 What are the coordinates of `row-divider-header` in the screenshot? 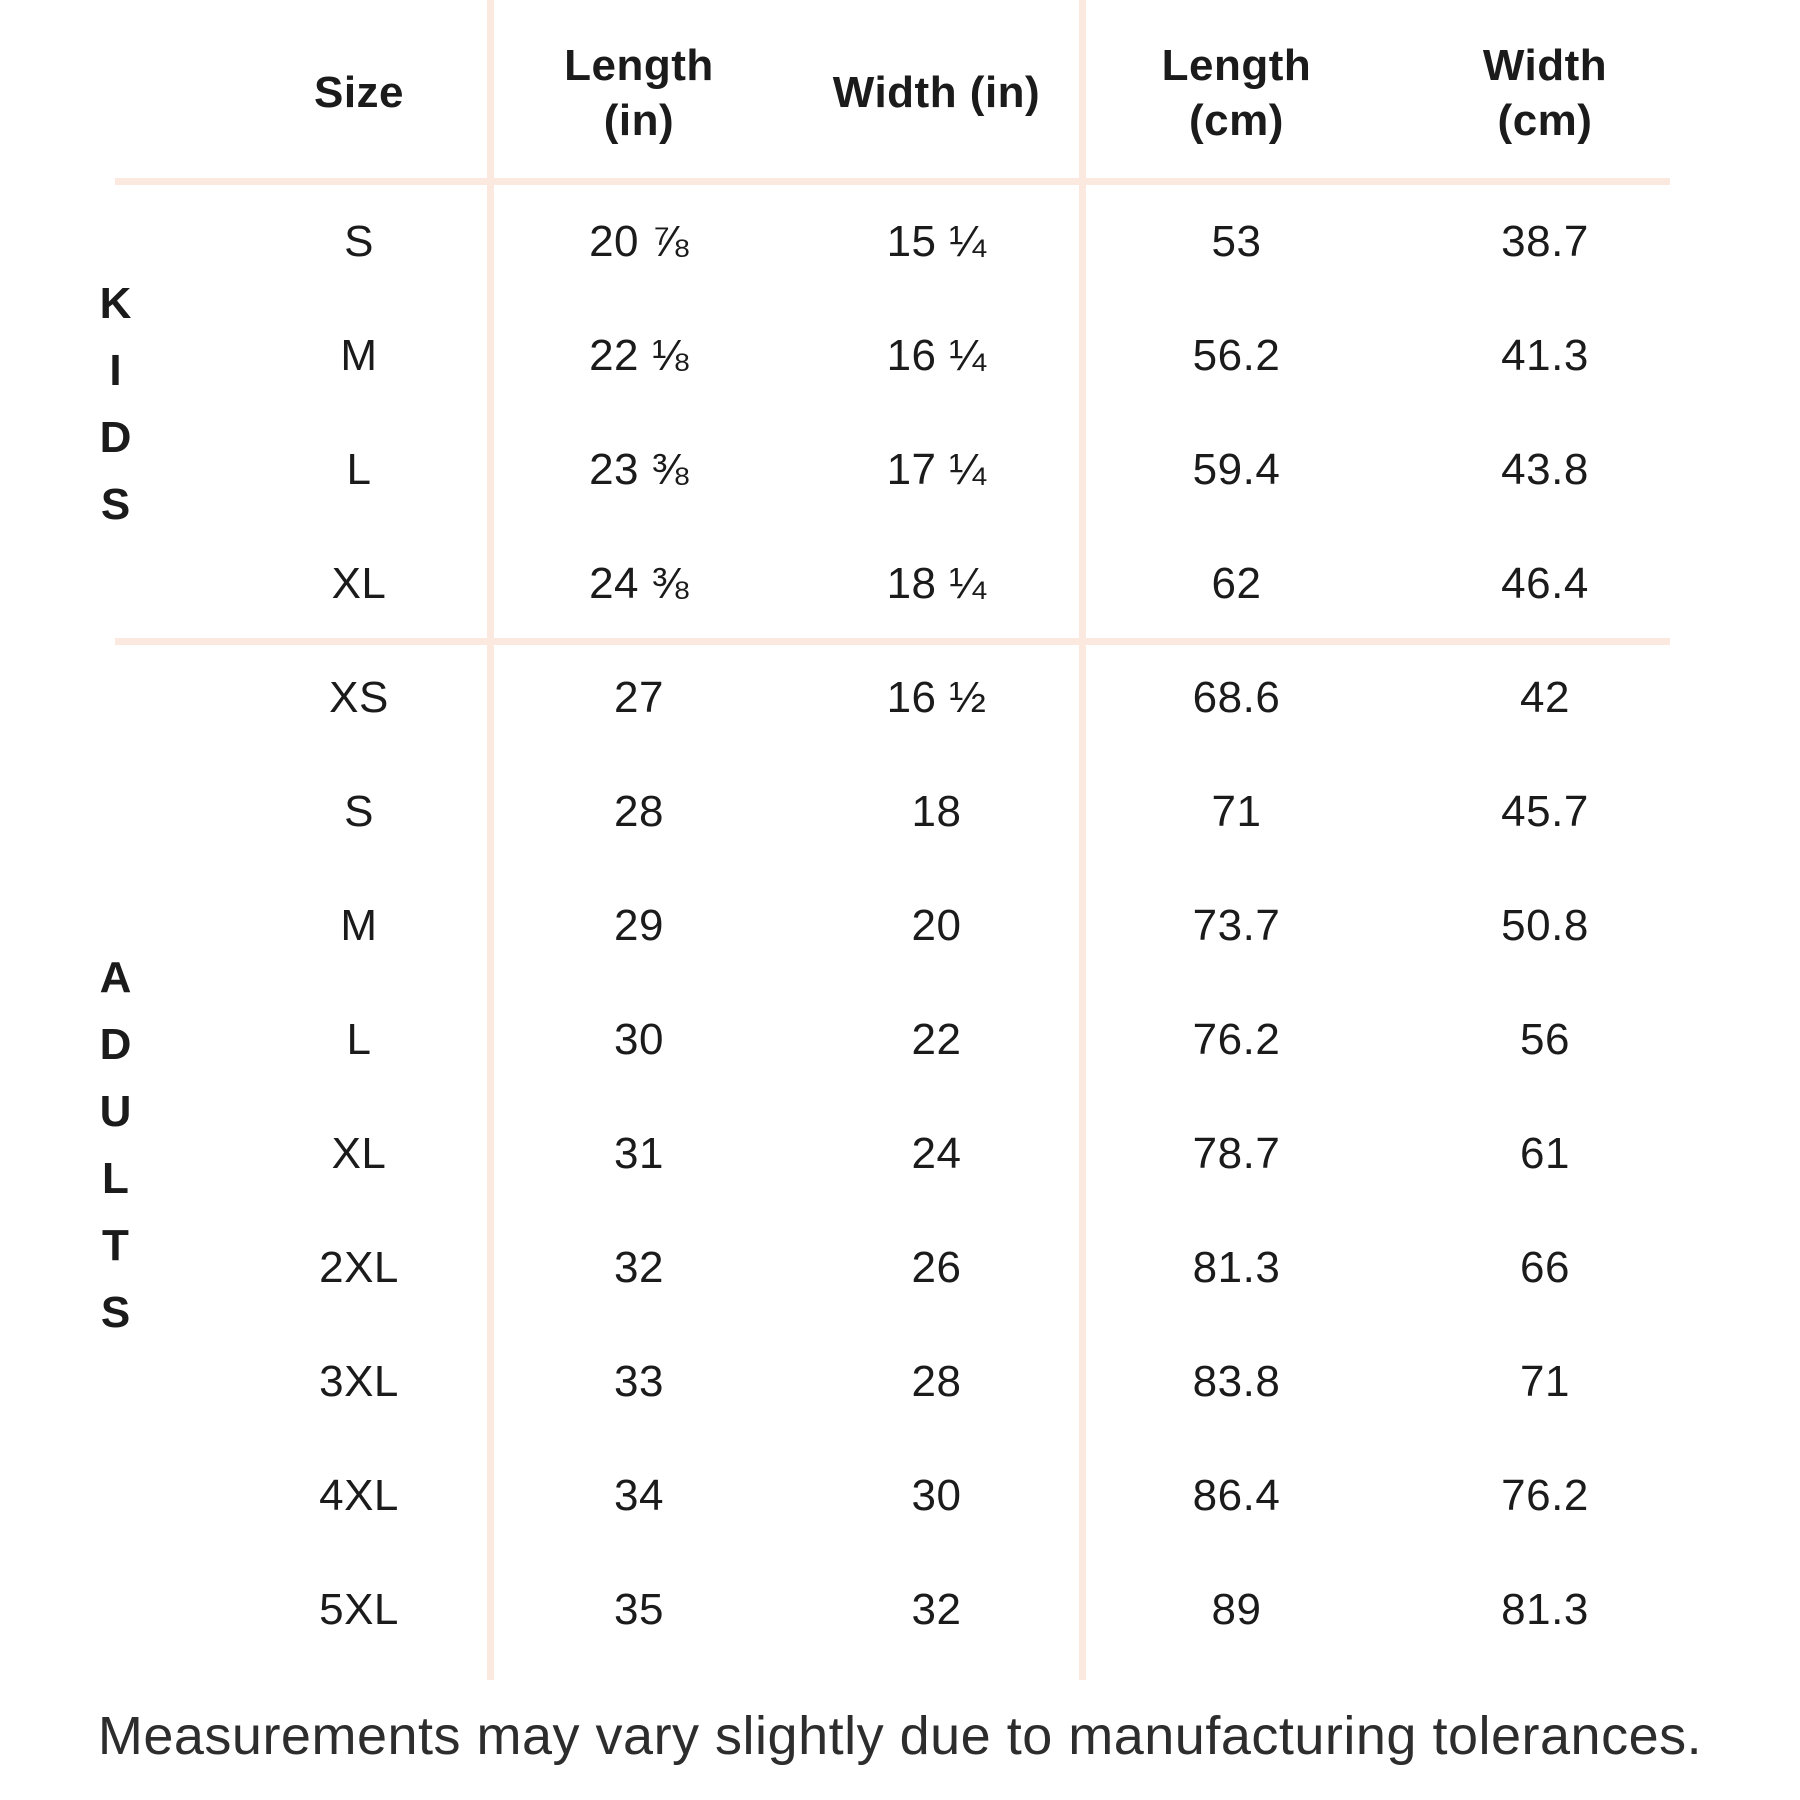 It's located at (892, 181).